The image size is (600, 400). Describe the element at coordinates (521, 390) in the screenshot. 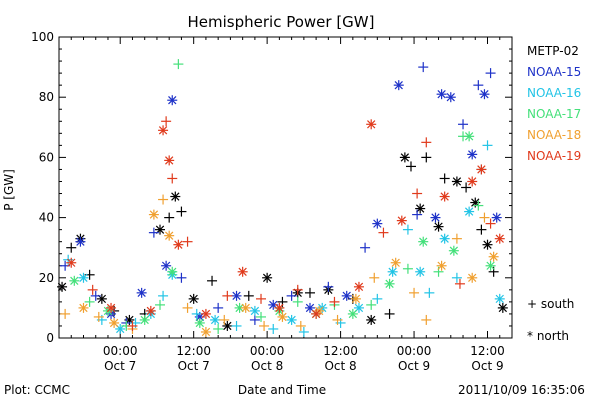

I see `timestamp: 2011/10/09 16:35:06` at that location.